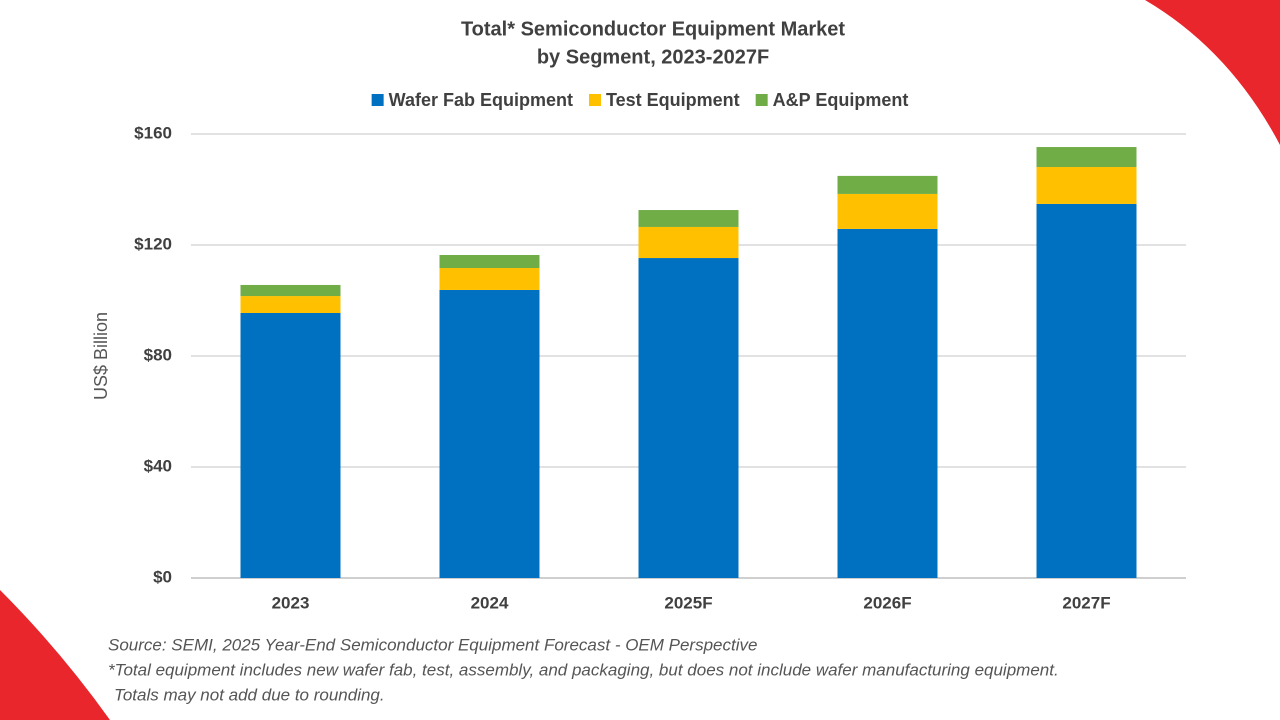 The width and height of the screenshot is (1280, 720). Describe the element at coordinates (249, 694) in the screenshot. I see `footnote: Totals may not add due to rounding.` at that location.